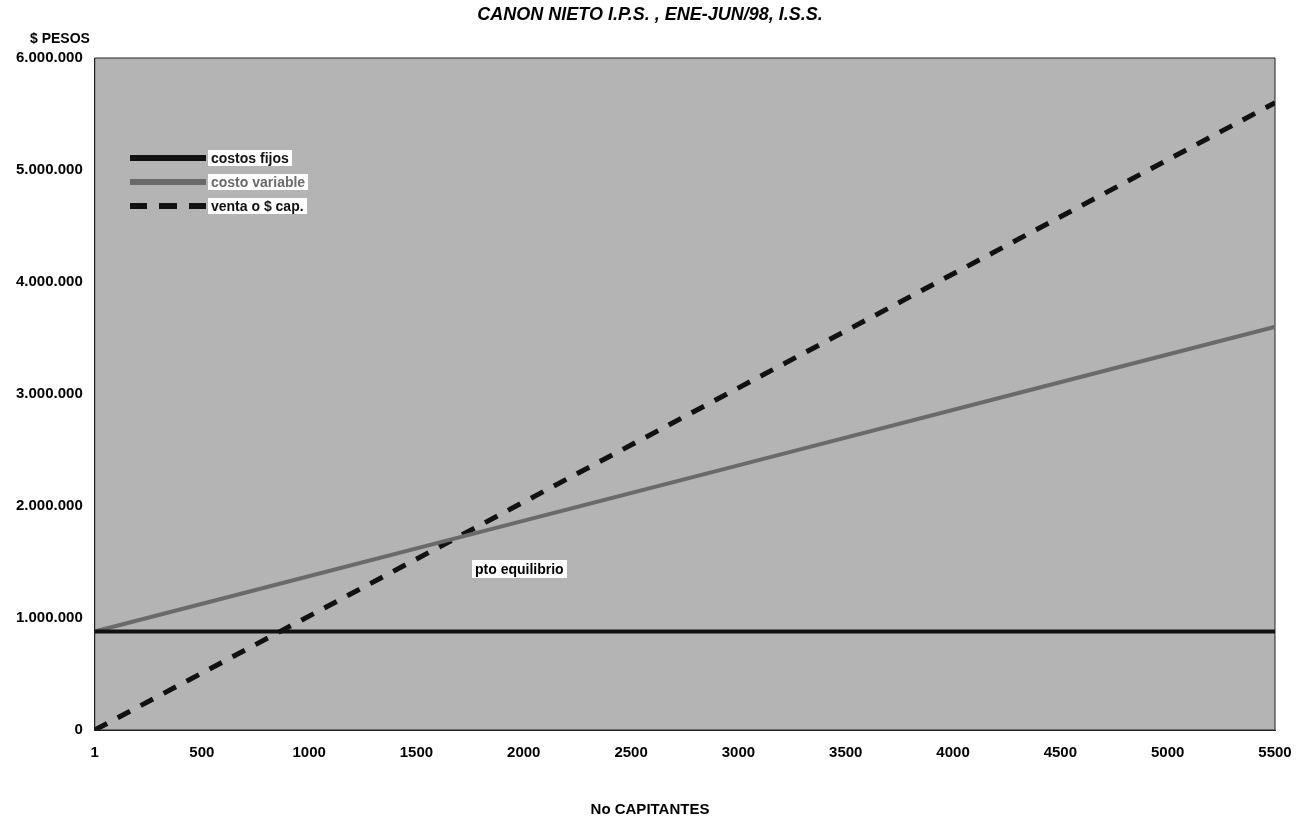  Describe the element at coordinates (1275, 752) in the screenshot. I see `x-tick-label: 5500` at that location.